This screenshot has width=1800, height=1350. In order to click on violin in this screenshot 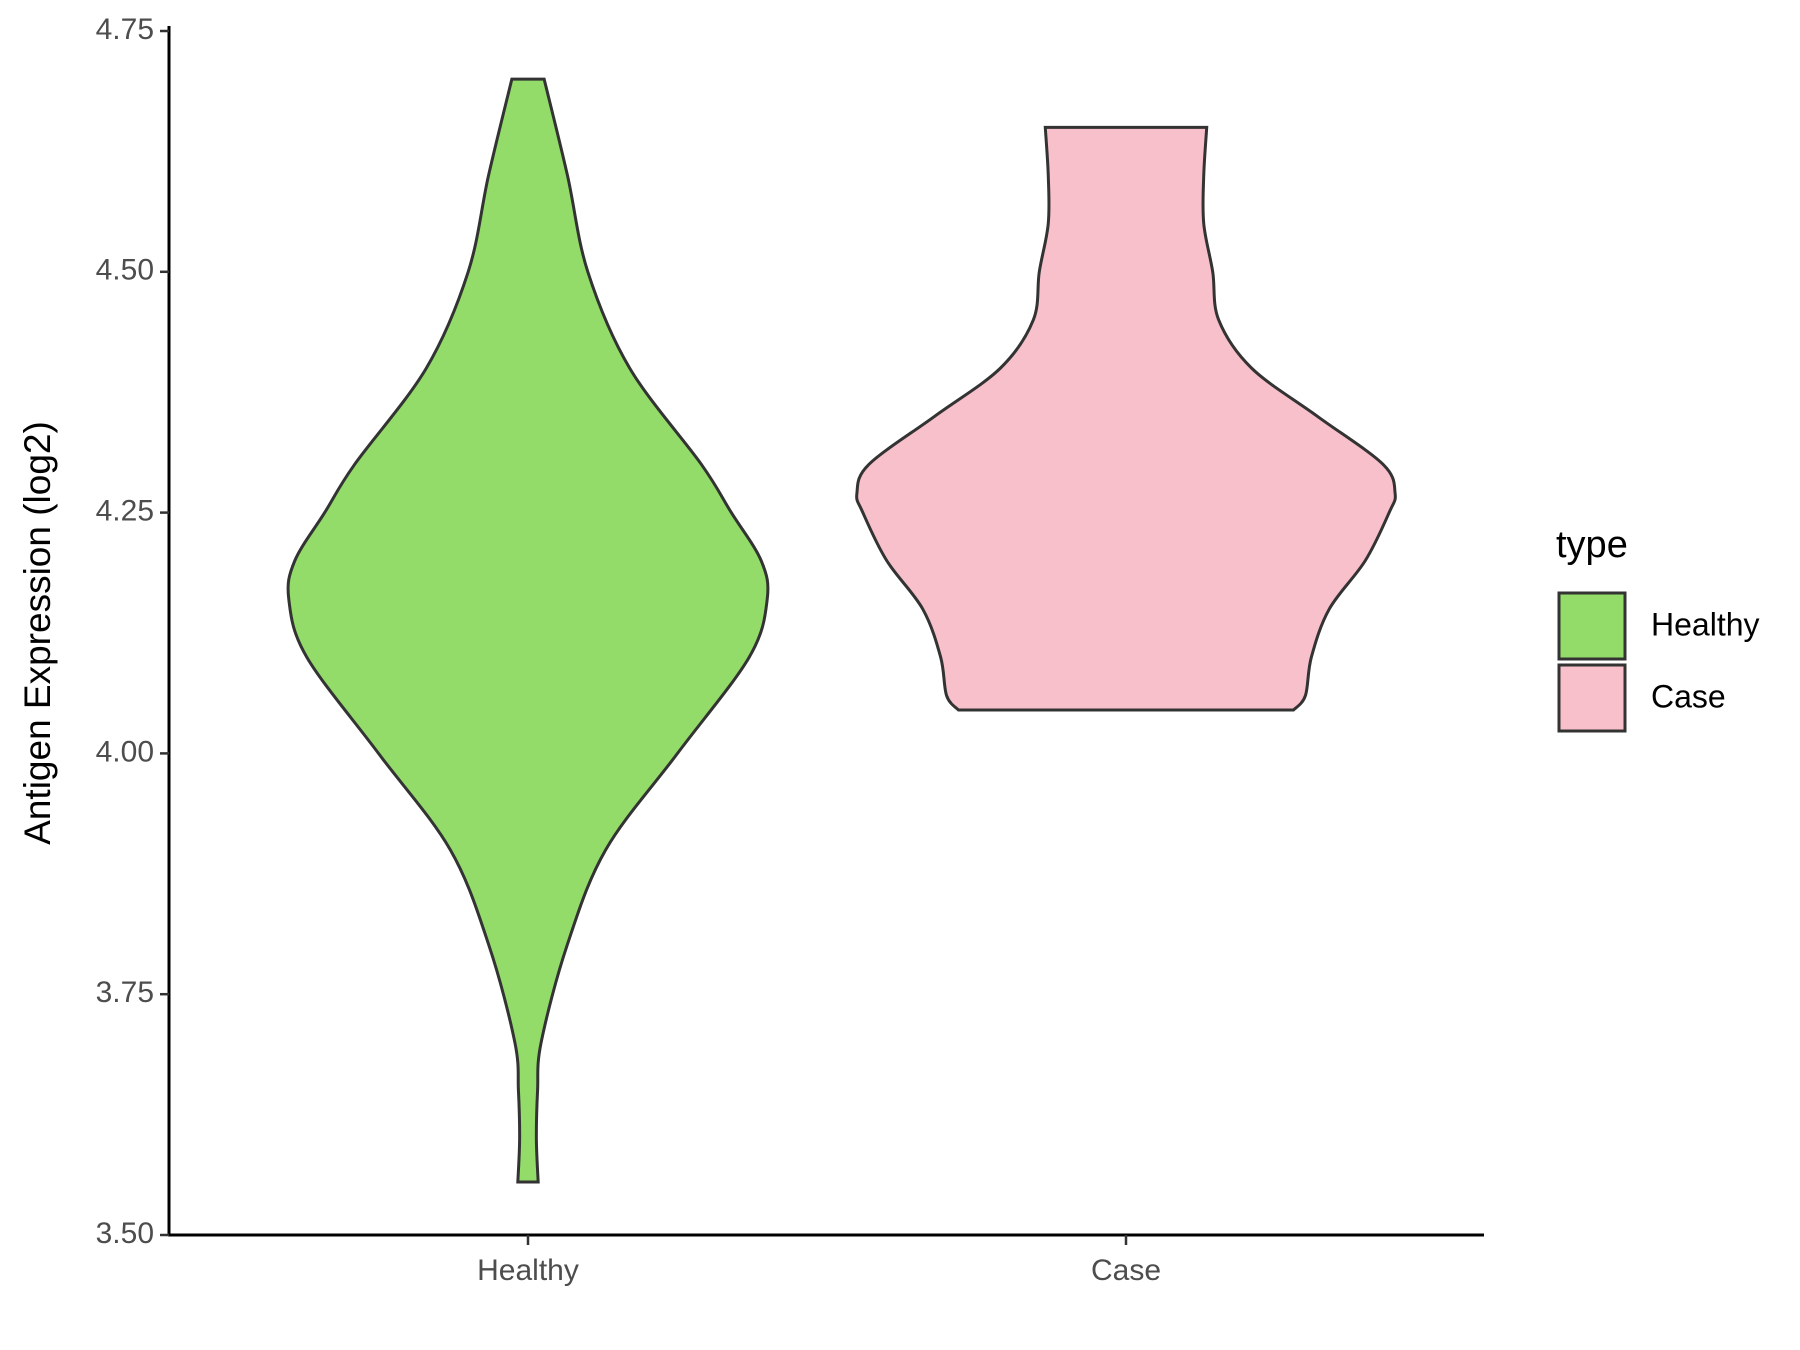, I will do `click(1126, 418)`.